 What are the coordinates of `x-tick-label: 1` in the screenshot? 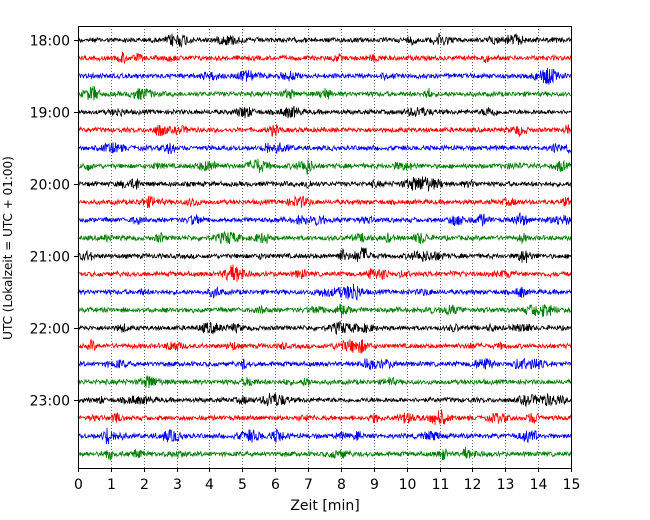 It's located at (111, 485).